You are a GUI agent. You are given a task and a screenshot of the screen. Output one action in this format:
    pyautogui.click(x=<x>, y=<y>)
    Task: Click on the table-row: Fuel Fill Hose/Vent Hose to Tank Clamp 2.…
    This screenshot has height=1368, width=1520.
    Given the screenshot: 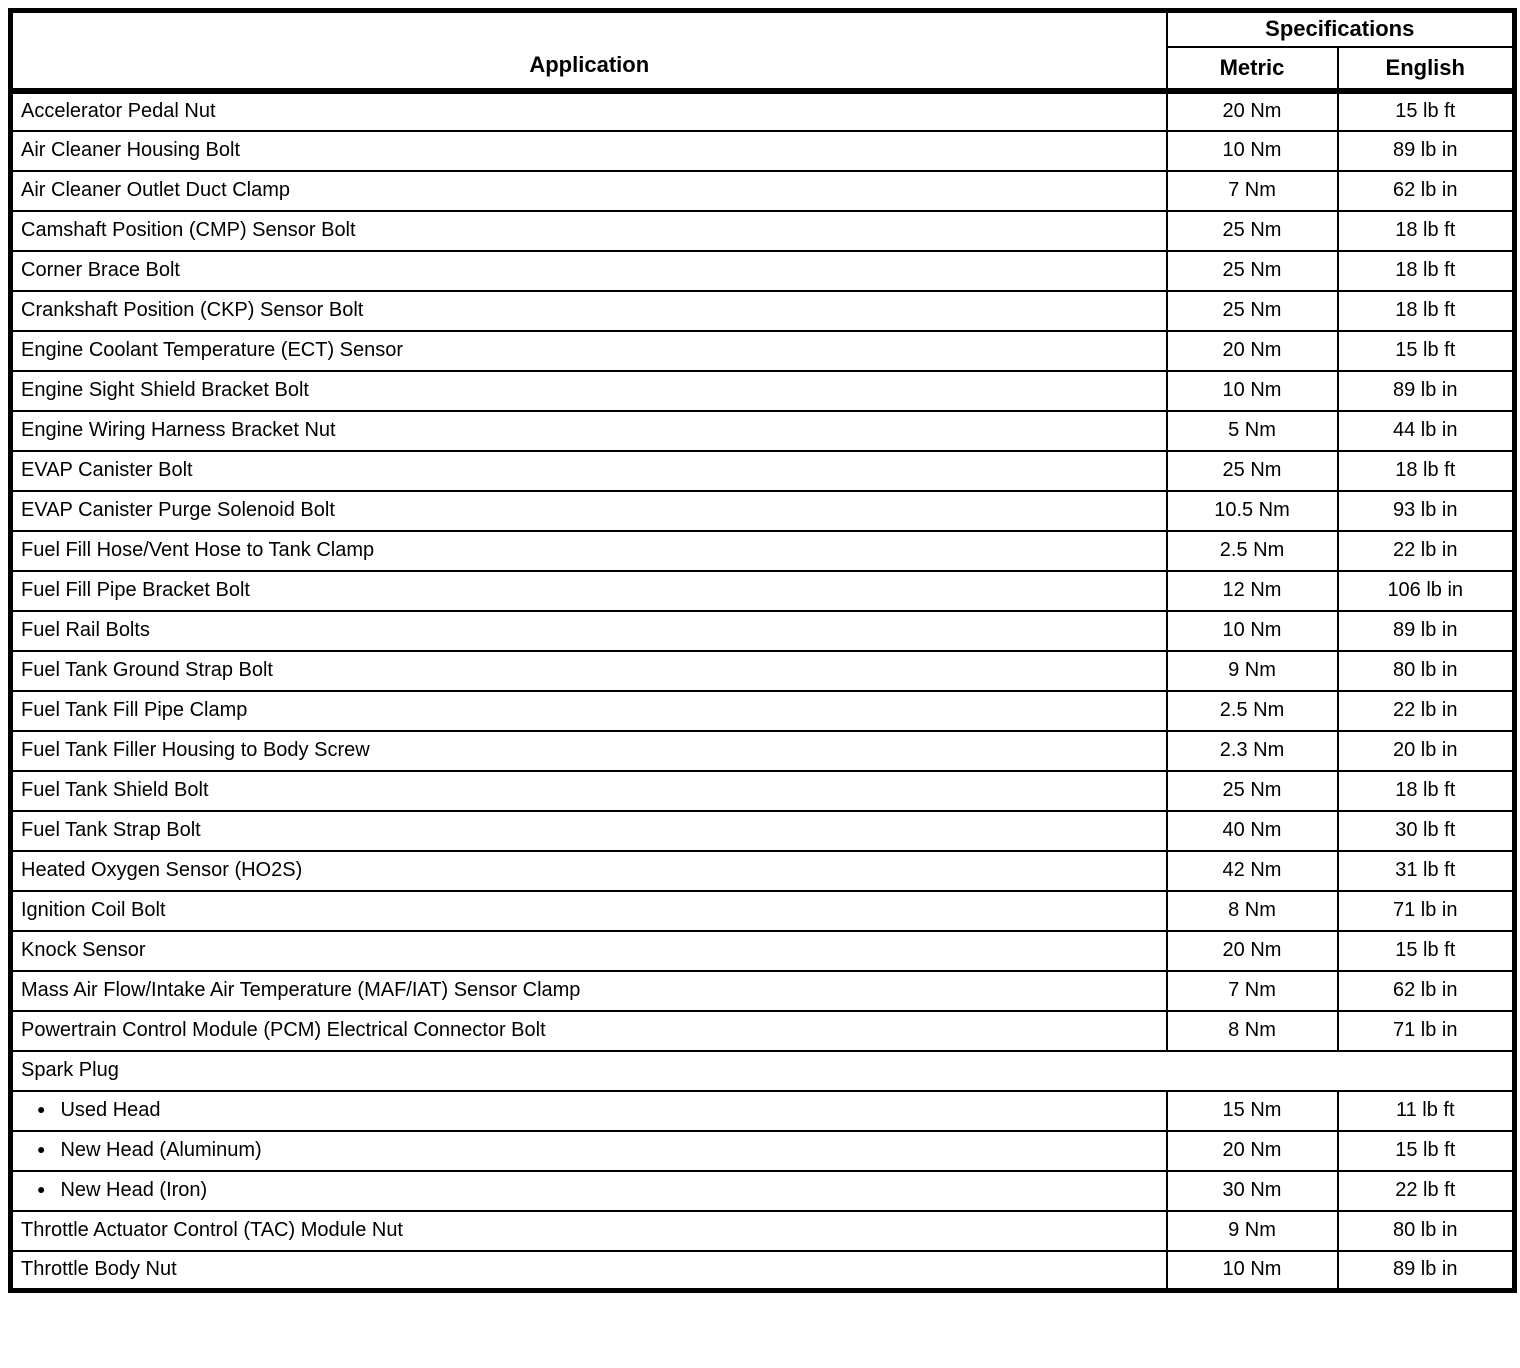 What is the action you would take?
    pyautogui.click(x=762, y=550)
    